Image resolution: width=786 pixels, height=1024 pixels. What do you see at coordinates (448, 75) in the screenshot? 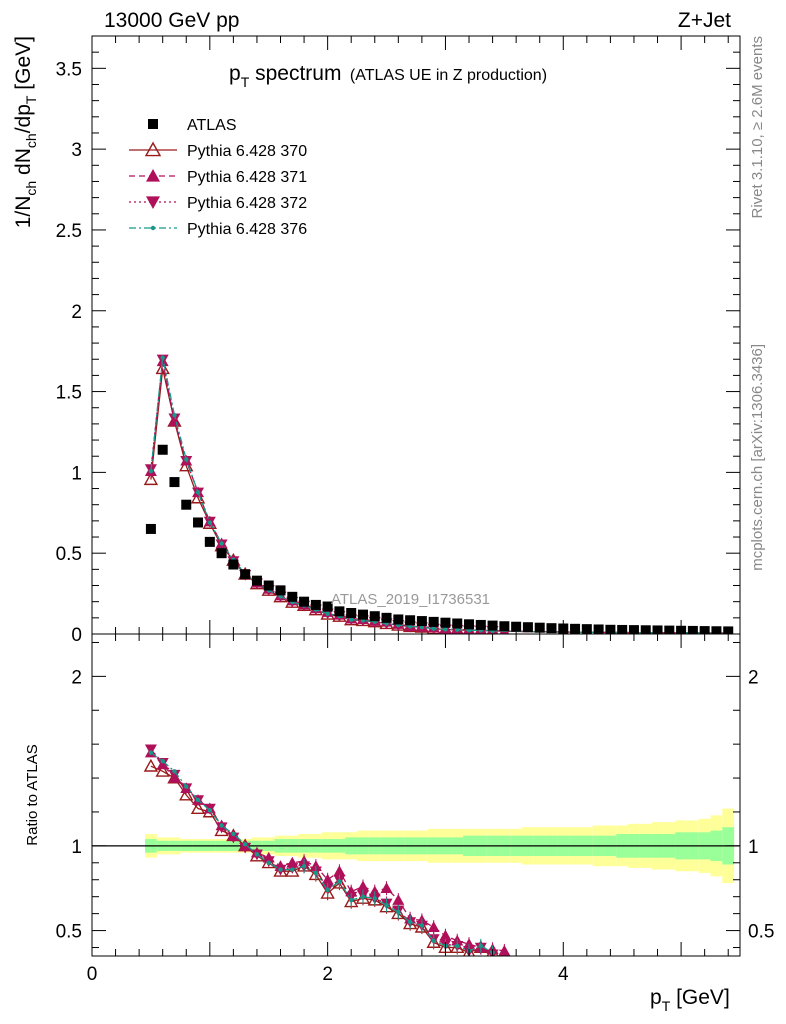
I see `plot-subtitle: (ATLAS UE in Z production)` at bounding box center [448, 75].